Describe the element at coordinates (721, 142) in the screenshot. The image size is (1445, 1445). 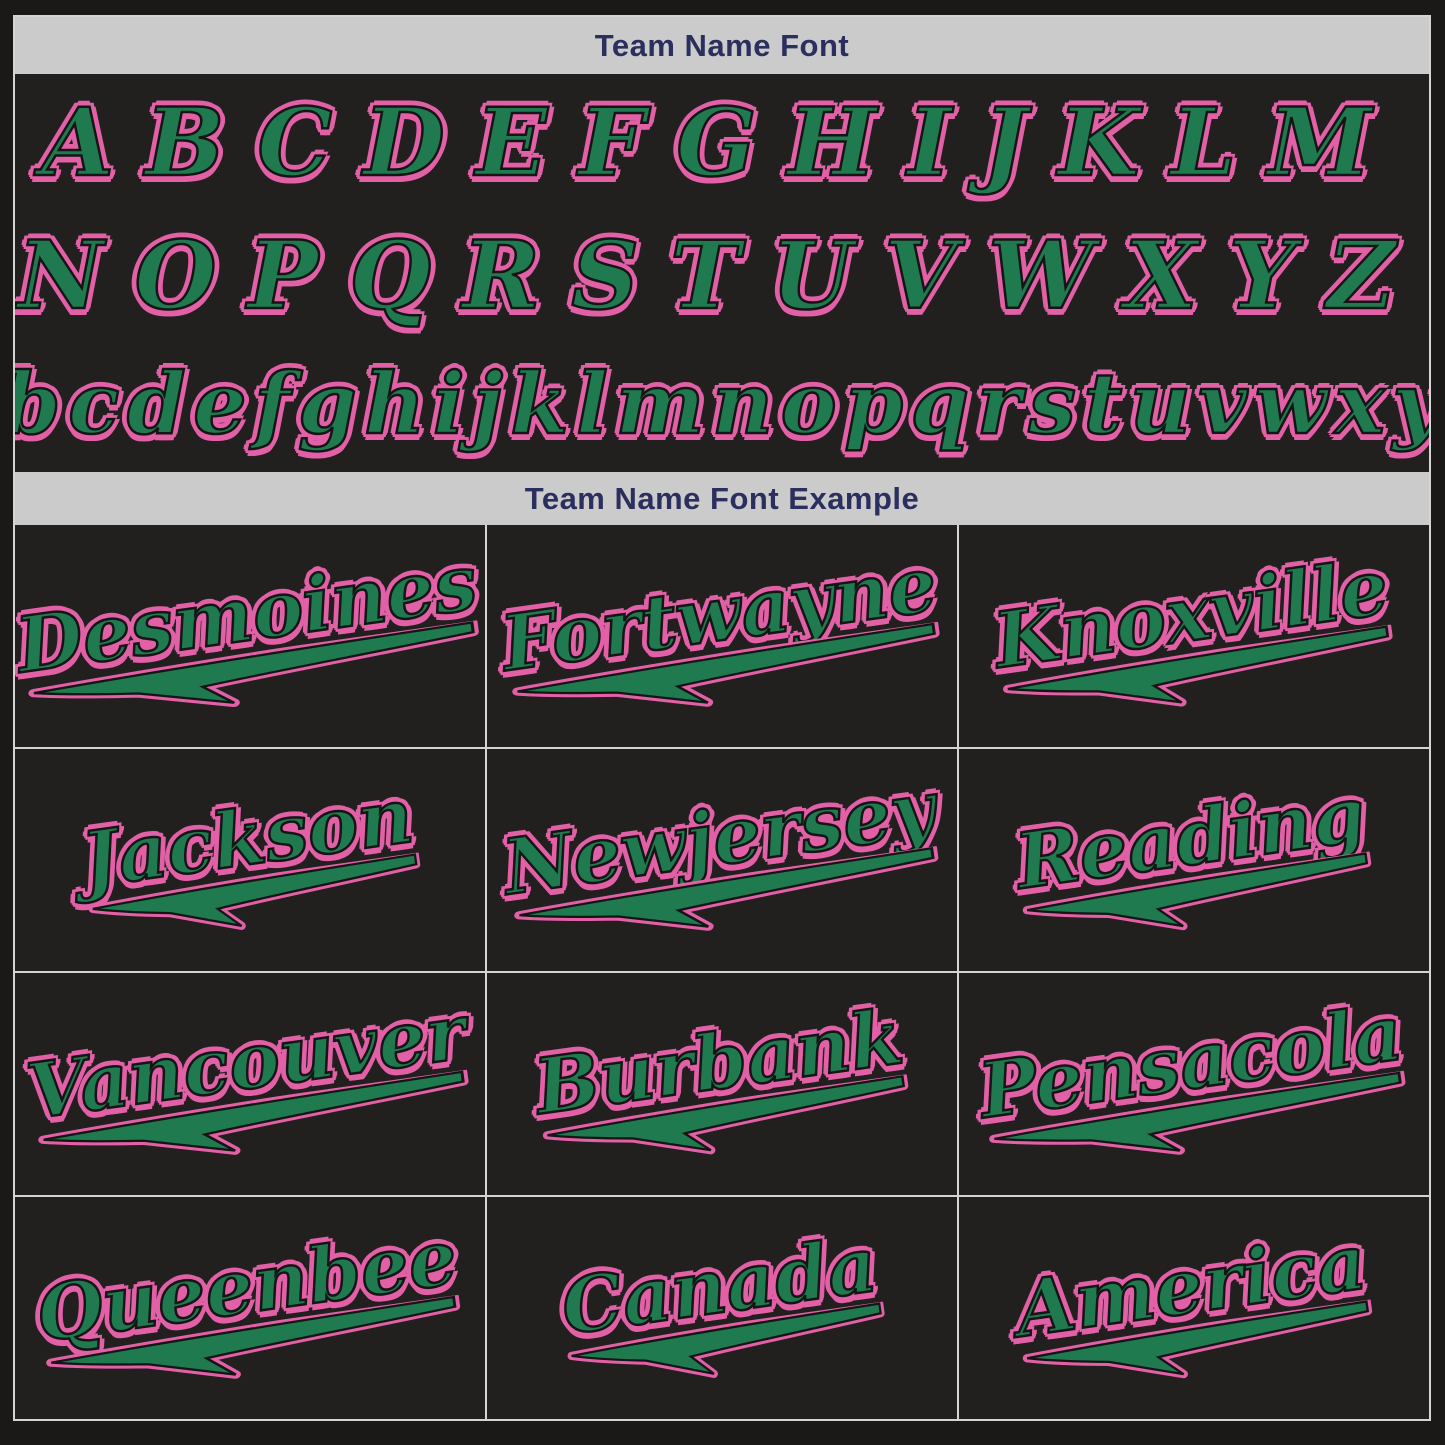
I see `alphabet-uppercase-row-1: ABCDEFGHIJKLM` at that location.